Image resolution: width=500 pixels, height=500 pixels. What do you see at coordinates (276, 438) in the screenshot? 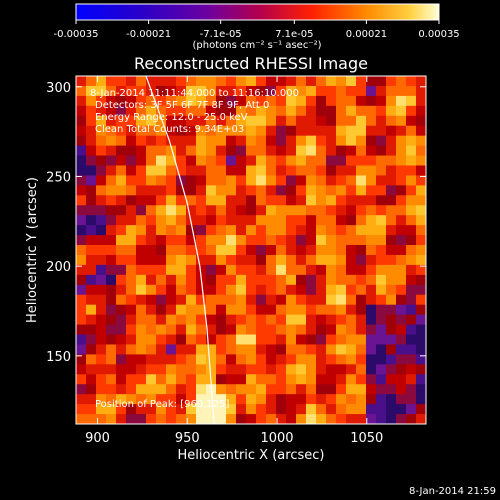
I see `x-tick-label: 1000` at bounding box center [276, 438].